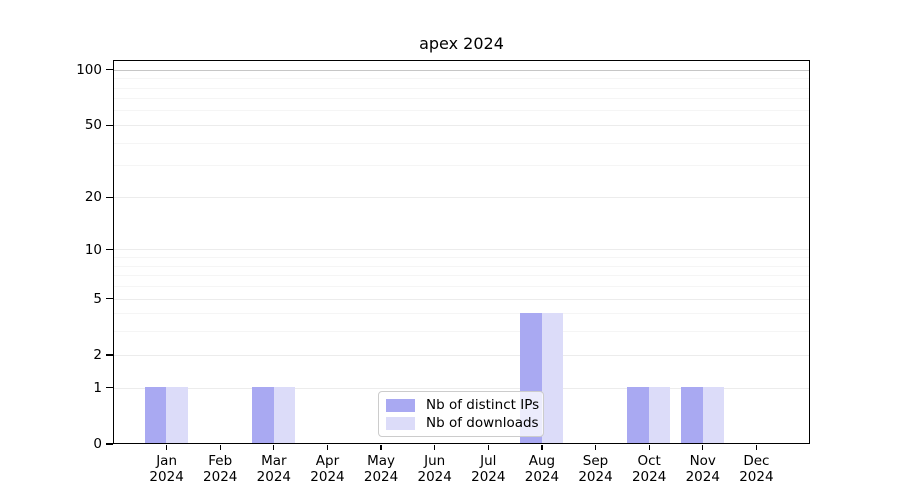  What do you see at coordinates (93, 249) in the screenshot?
I see `y-tick-label: 10` at bounding box center [93, 249].